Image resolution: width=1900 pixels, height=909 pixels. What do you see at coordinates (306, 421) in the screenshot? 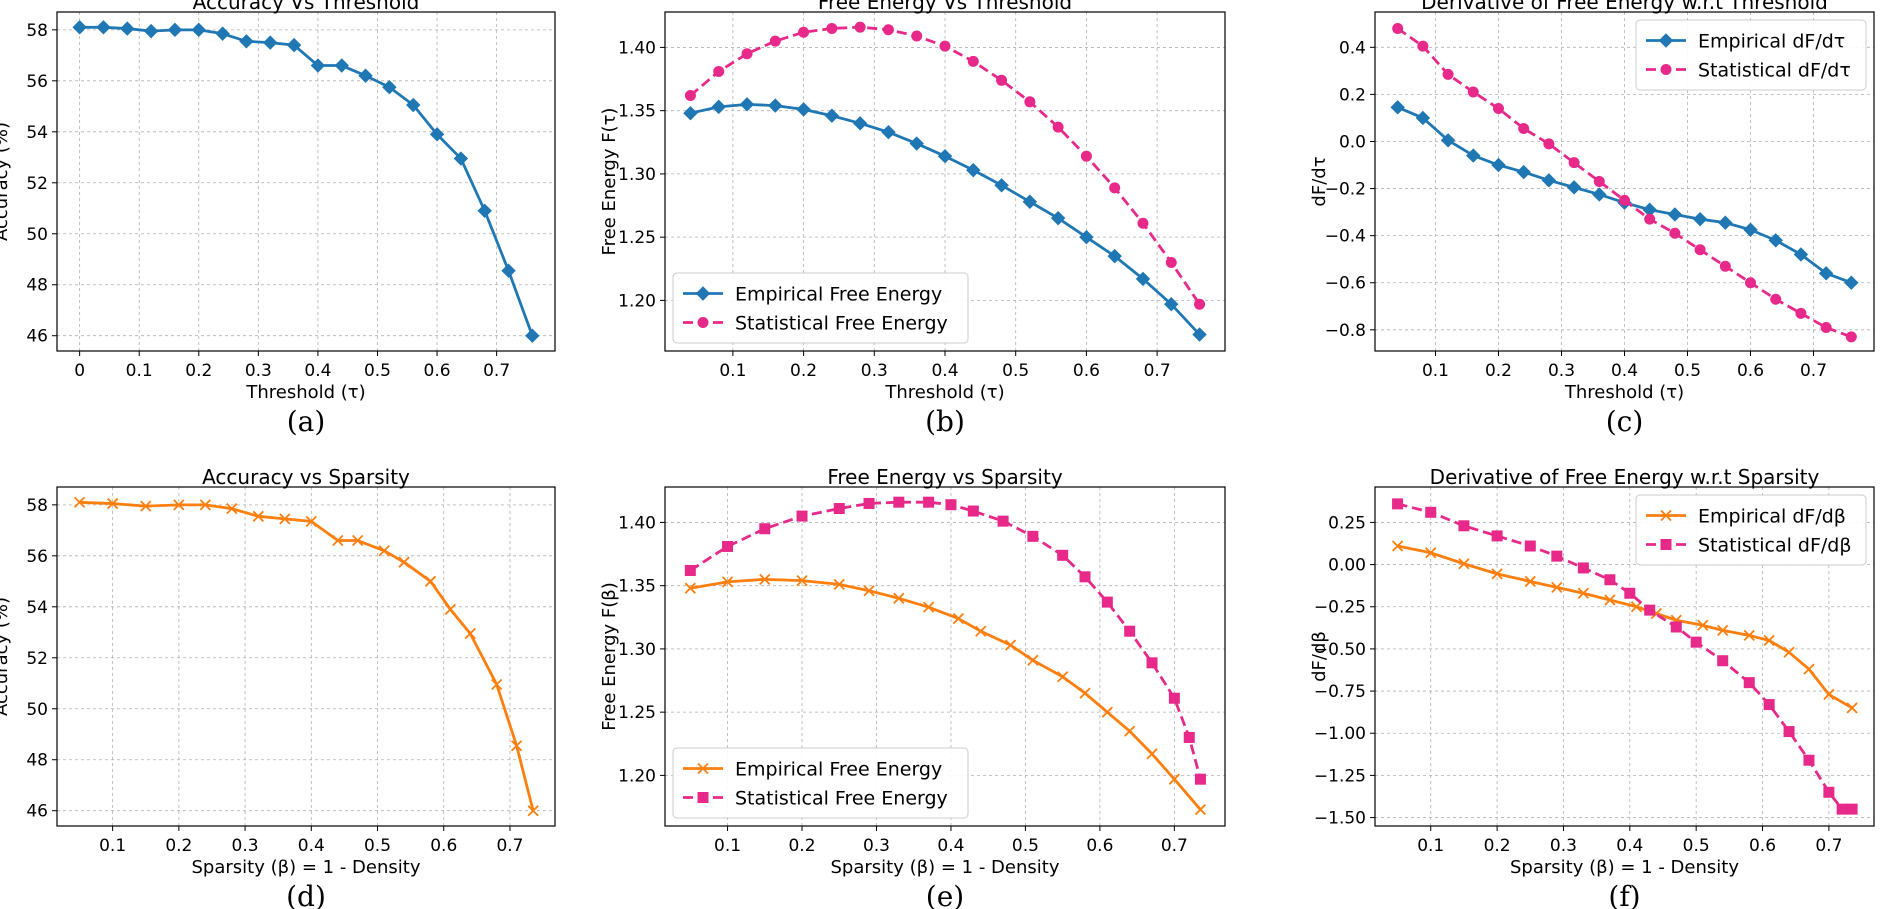
I see `panel-caption: (a)` at bounding box center [306, 421].